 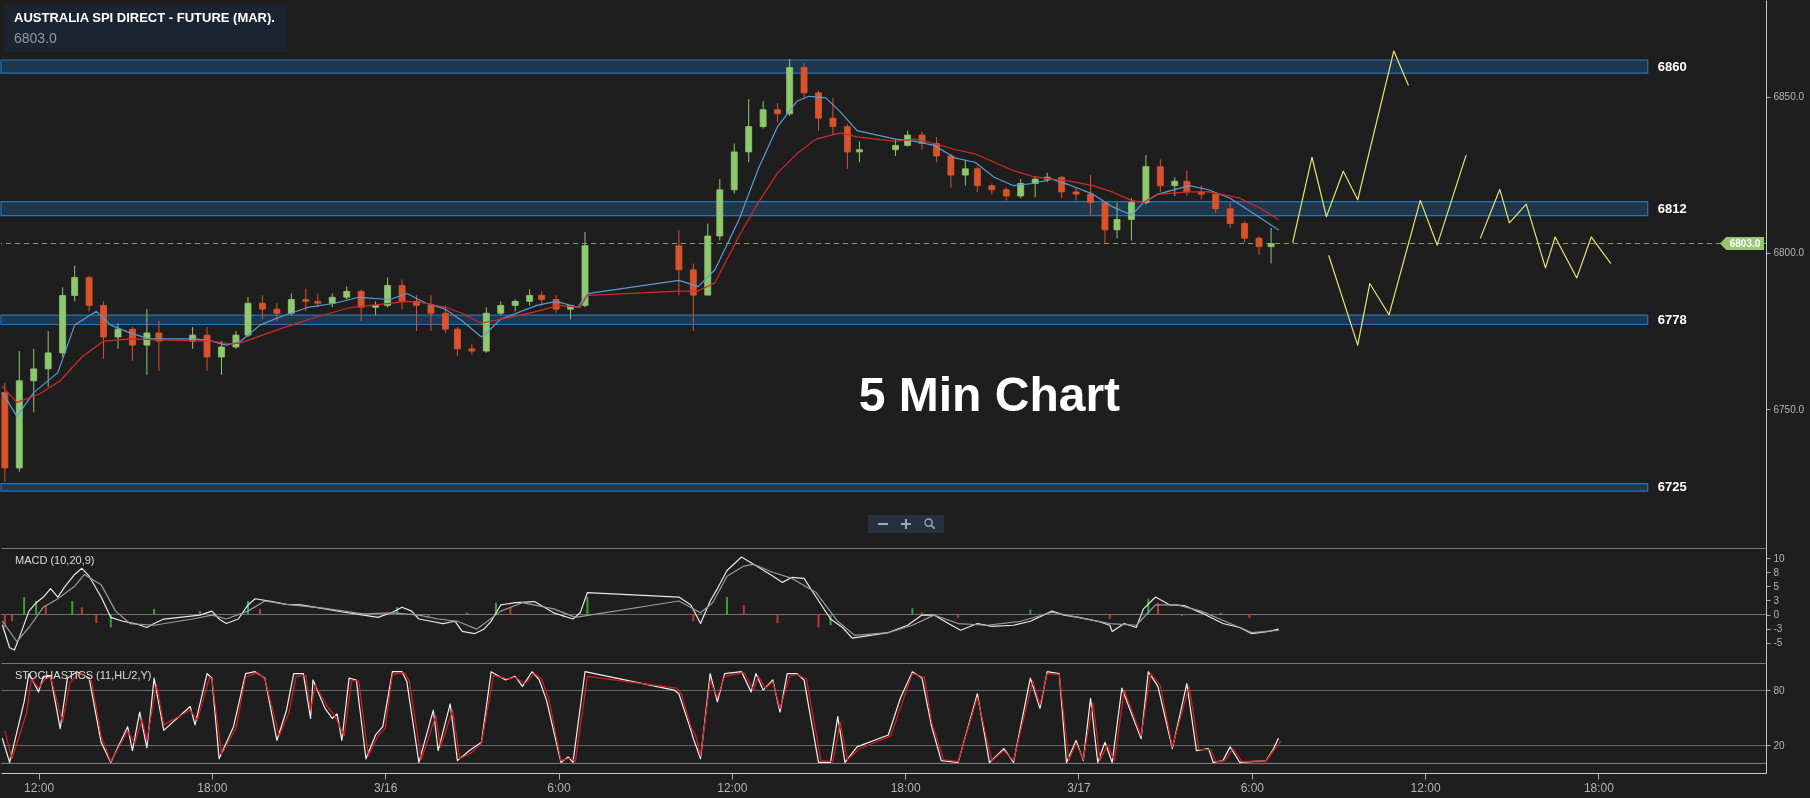 I want to click on y-tick-label: 6800.0, so click(x=1789, y=253).